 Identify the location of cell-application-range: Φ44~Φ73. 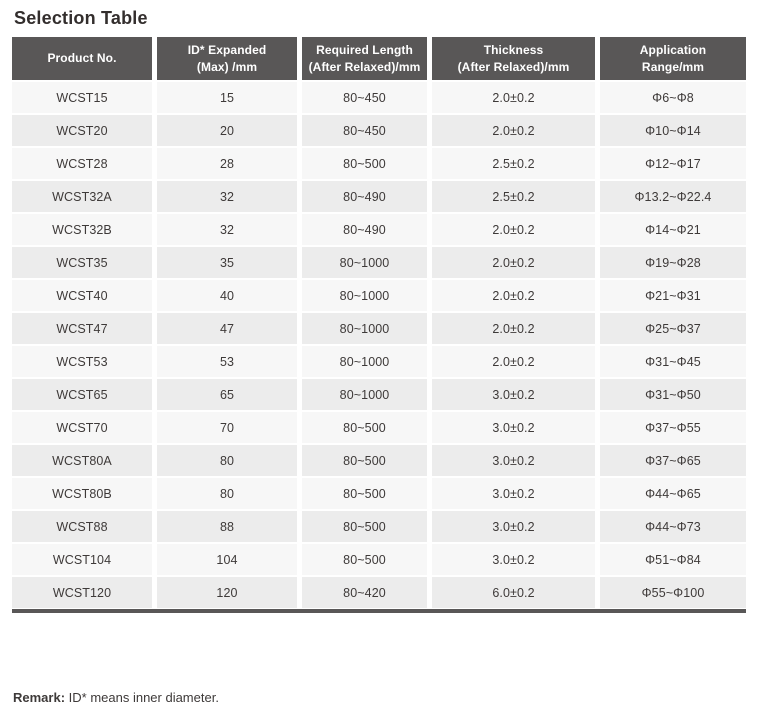
(673, 526).